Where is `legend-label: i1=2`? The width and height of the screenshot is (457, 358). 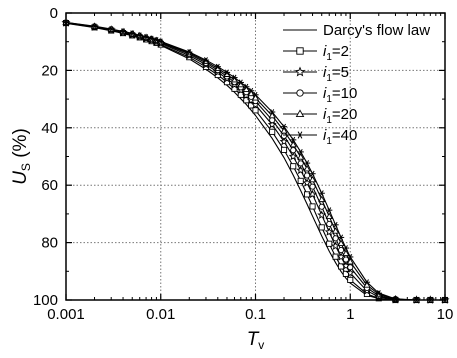 legend-label: i1=2 is located at coordinates (336, 53).